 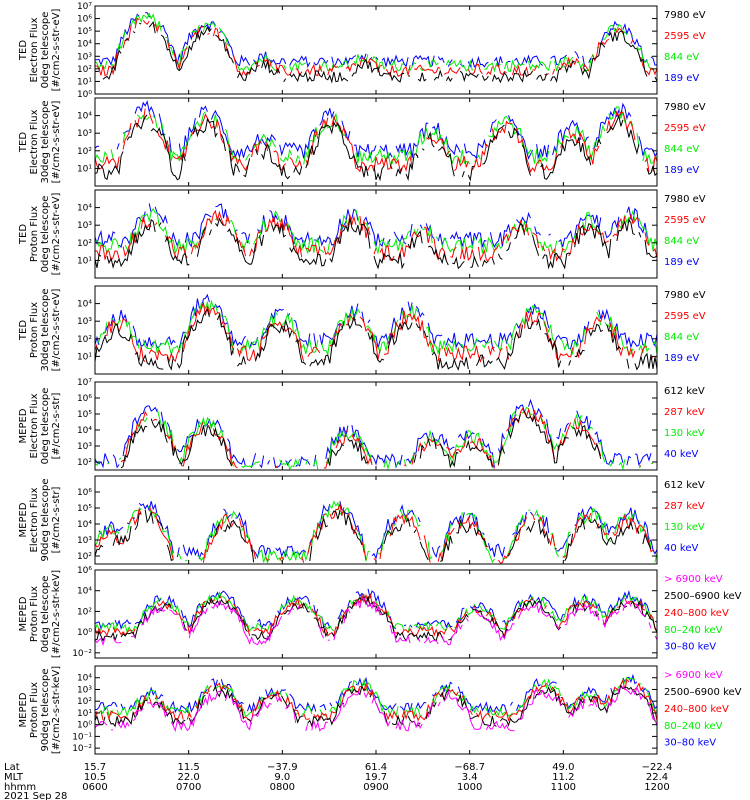 What do you see at coordinates (14, 777) in the screenshot?
I see `x-row-label: MLT` at bounding box center [14, 777].